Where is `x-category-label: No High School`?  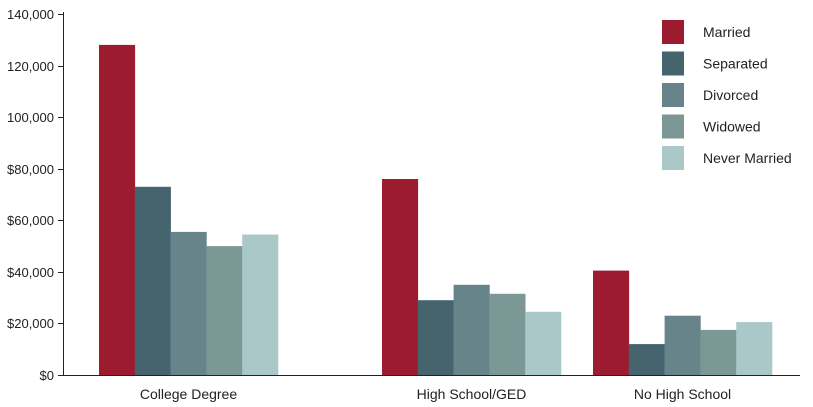
x-category-label: No High School is located at coordinates (682, 394).